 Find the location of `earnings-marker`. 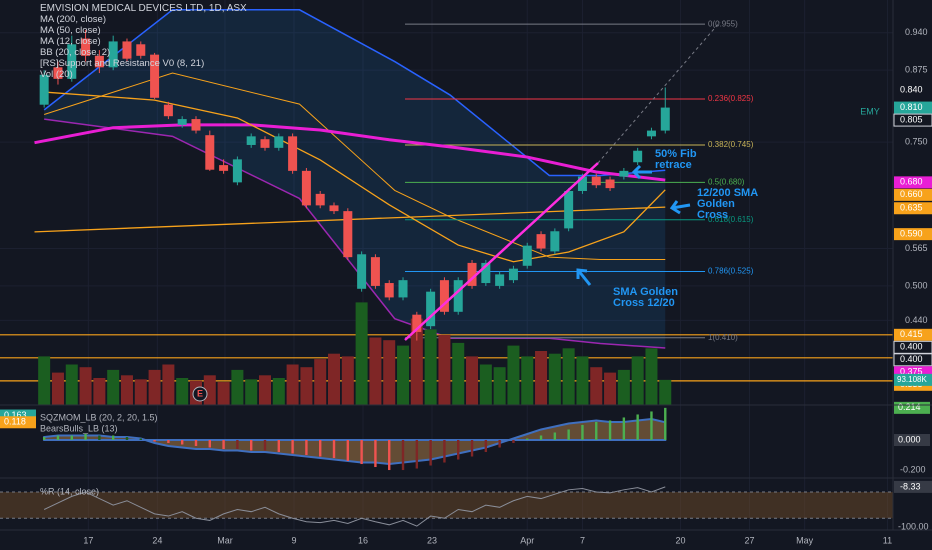

earnings-marker is located at coordinates (200, 394).